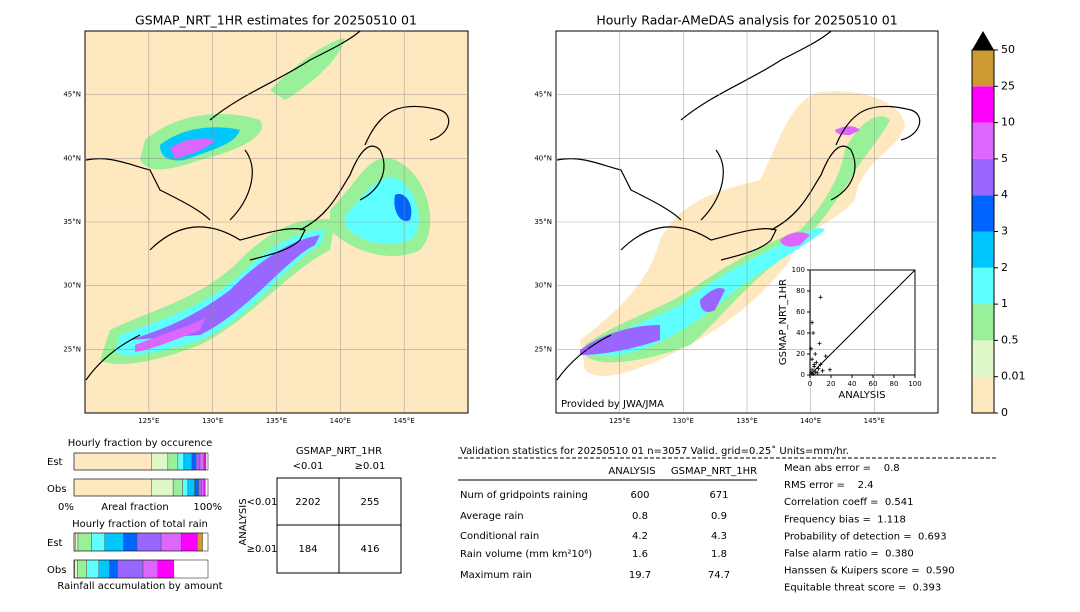  What do you see at coordinates (1008, 85) in the screenshot?
I see `colorbar-label: 25` at bounding box center [1008, 85].